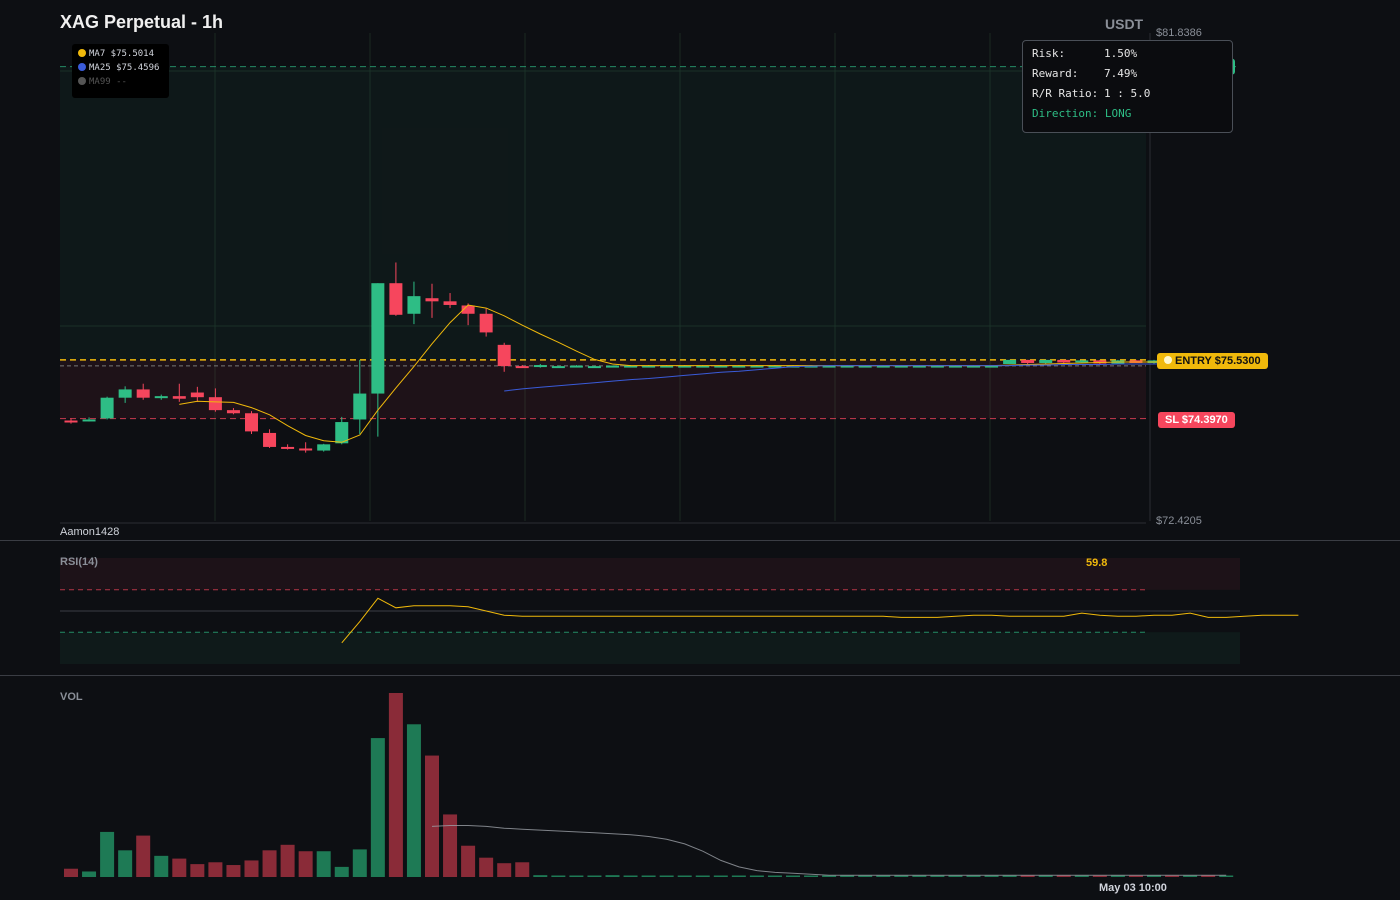  I want to click on loss-zone, so click(603, 389).